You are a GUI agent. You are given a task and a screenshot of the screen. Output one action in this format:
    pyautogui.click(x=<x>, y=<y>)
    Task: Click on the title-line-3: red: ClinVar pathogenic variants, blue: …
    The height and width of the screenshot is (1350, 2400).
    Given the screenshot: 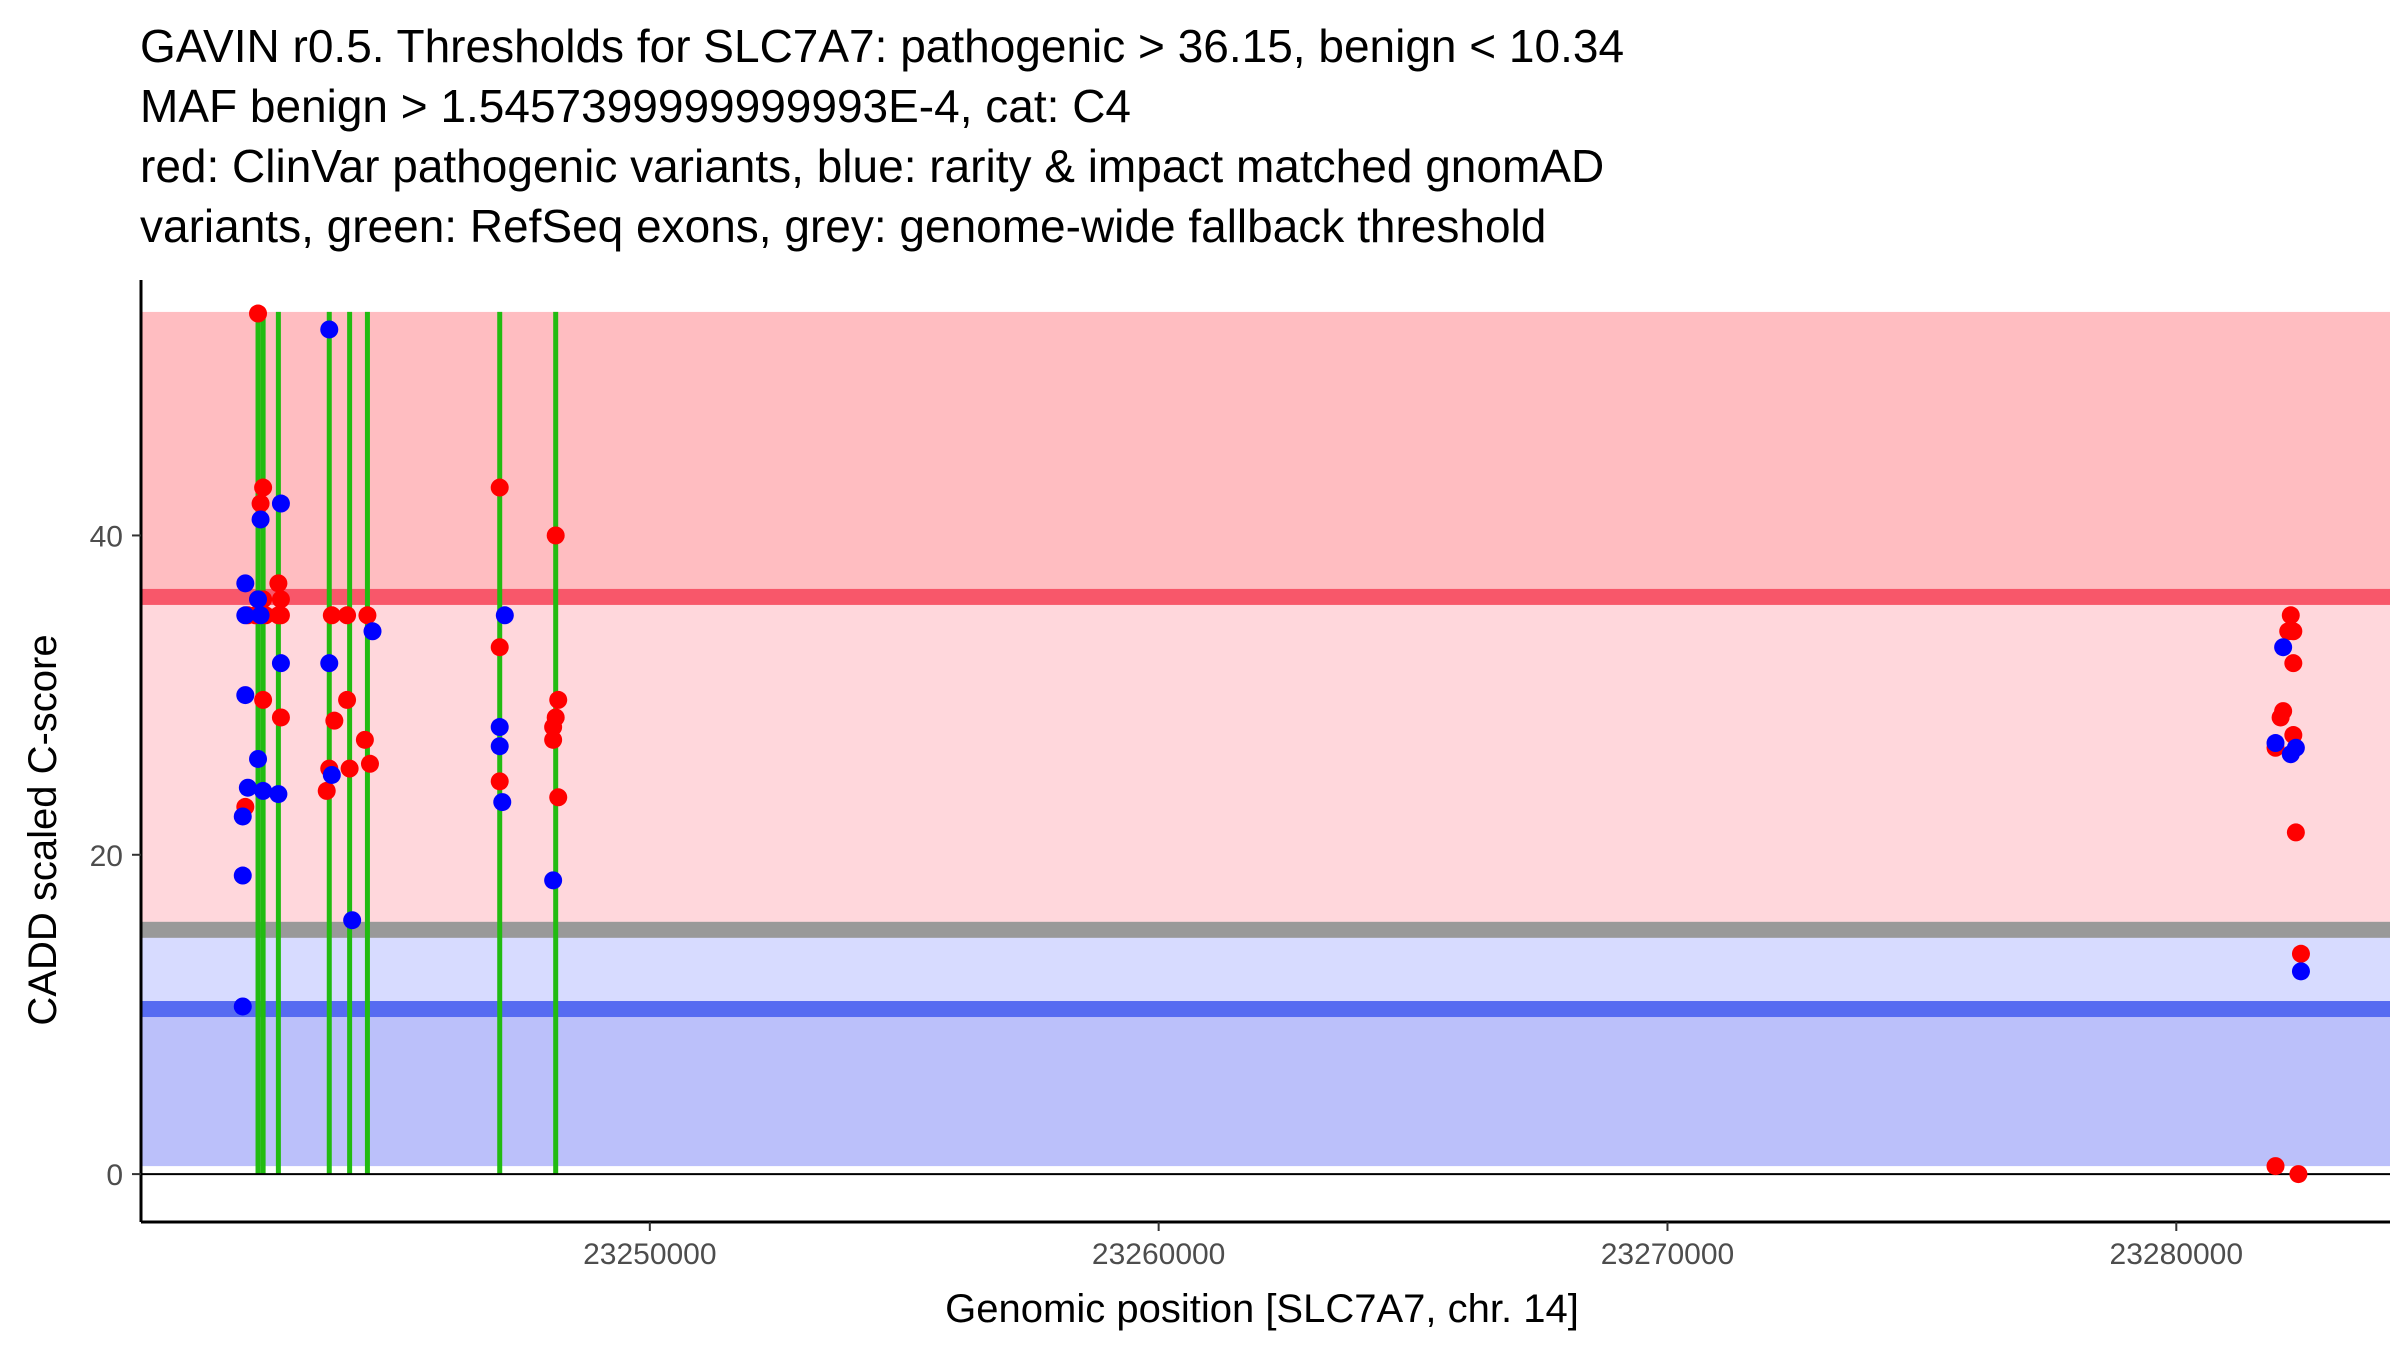 What is the action you would take?
    pyautogui.click(x=872, y=166)
    